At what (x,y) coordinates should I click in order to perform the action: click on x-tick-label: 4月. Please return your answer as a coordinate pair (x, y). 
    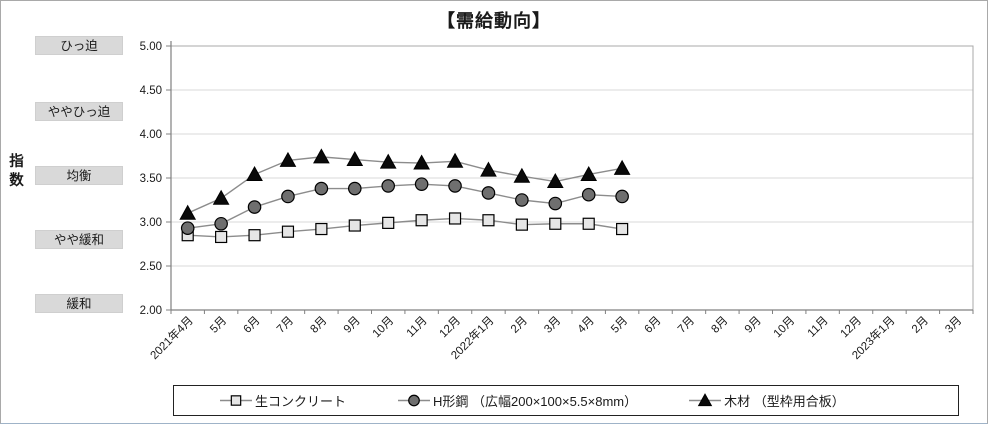
    Looking at the image, I should click on (586, 325).